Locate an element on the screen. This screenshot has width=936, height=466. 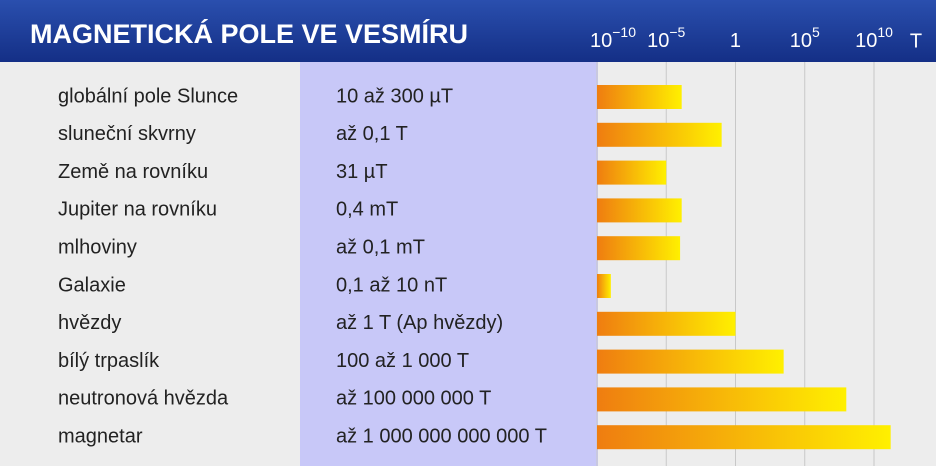
description: až 0,1 mT is located at coordinates (380, 247).